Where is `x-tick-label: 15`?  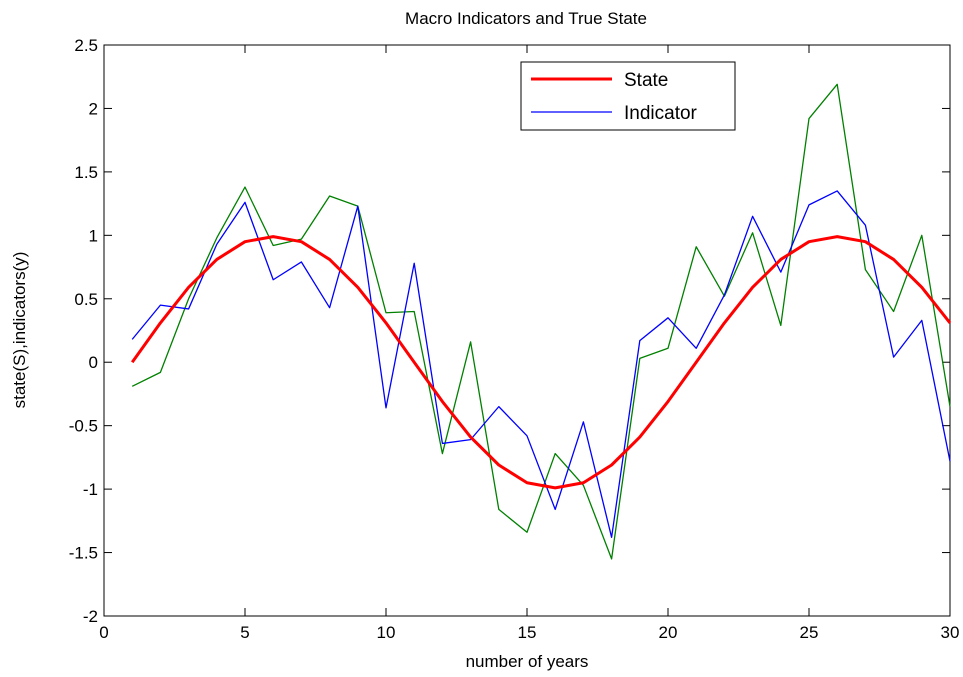 x-tick-label: 15 is located at coordinates (527, 632).